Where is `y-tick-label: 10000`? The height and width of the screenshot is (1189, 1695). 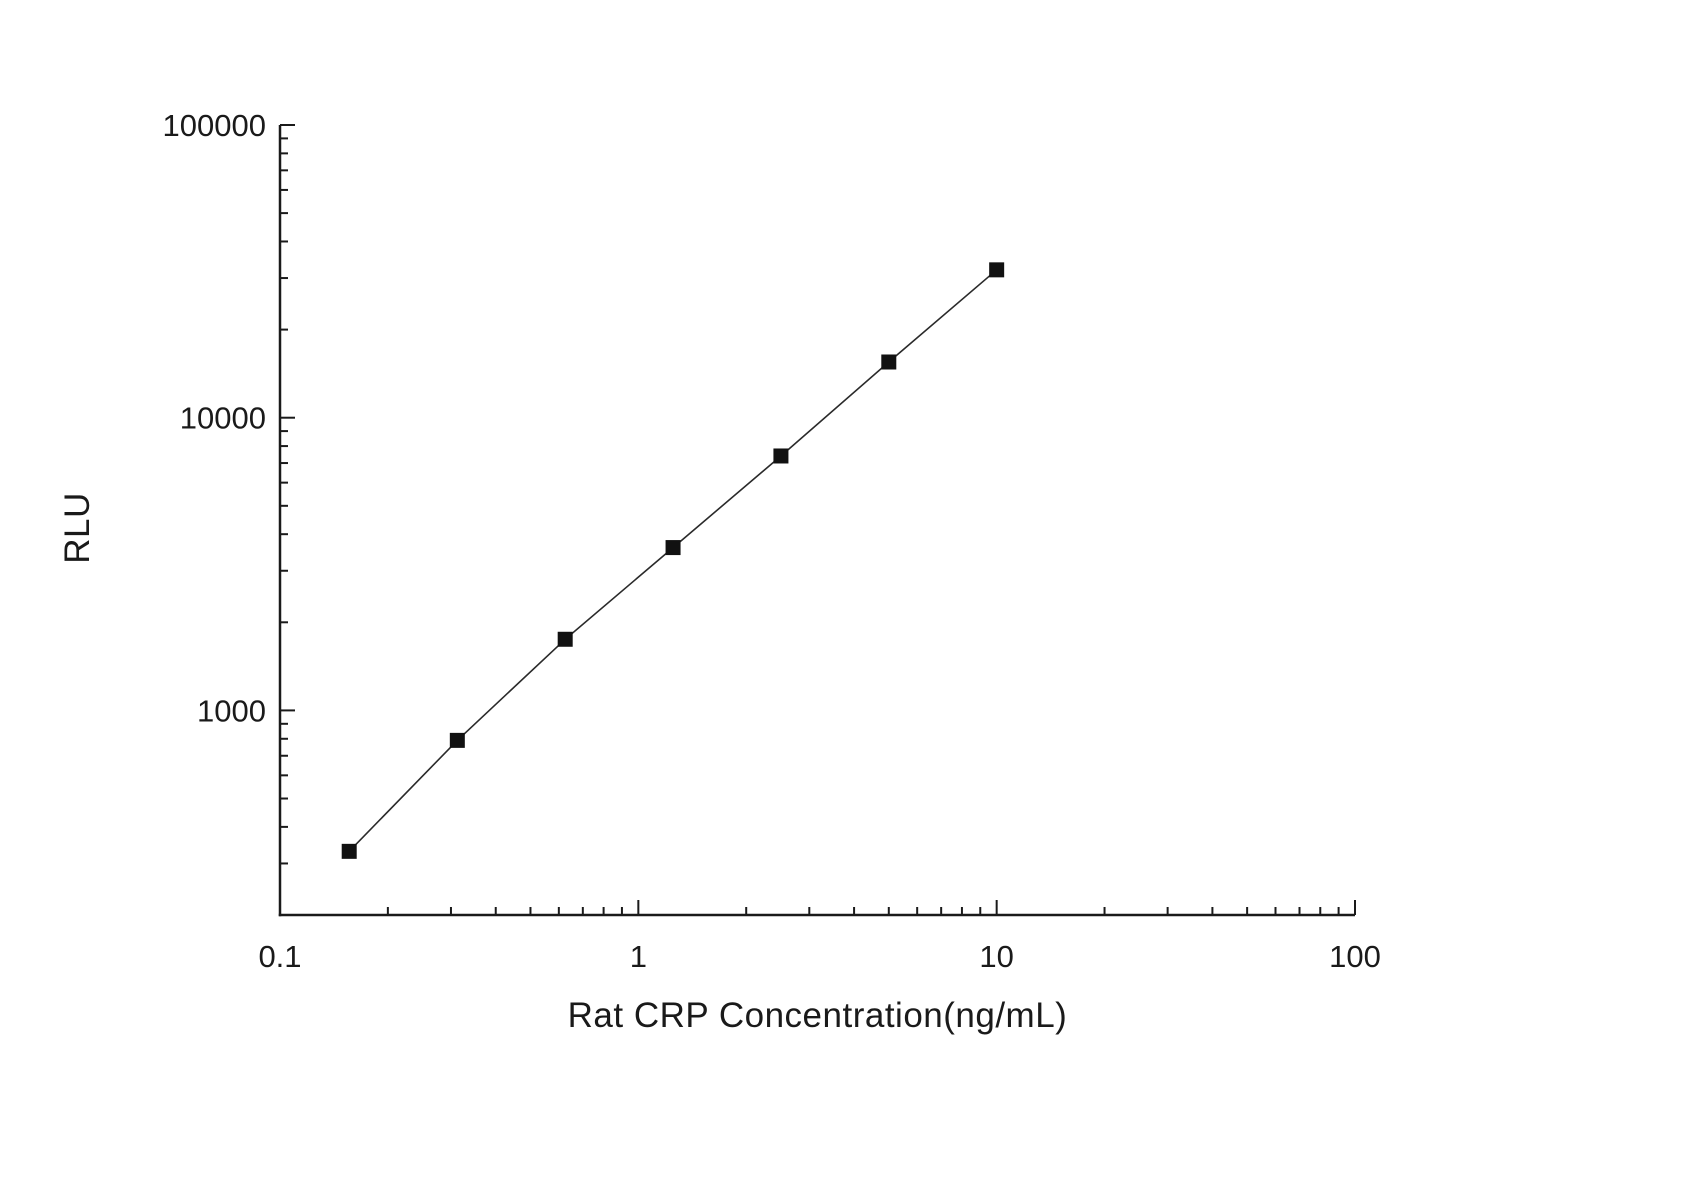 y-tick-label: 10000 is located at coordinates (223, 418).